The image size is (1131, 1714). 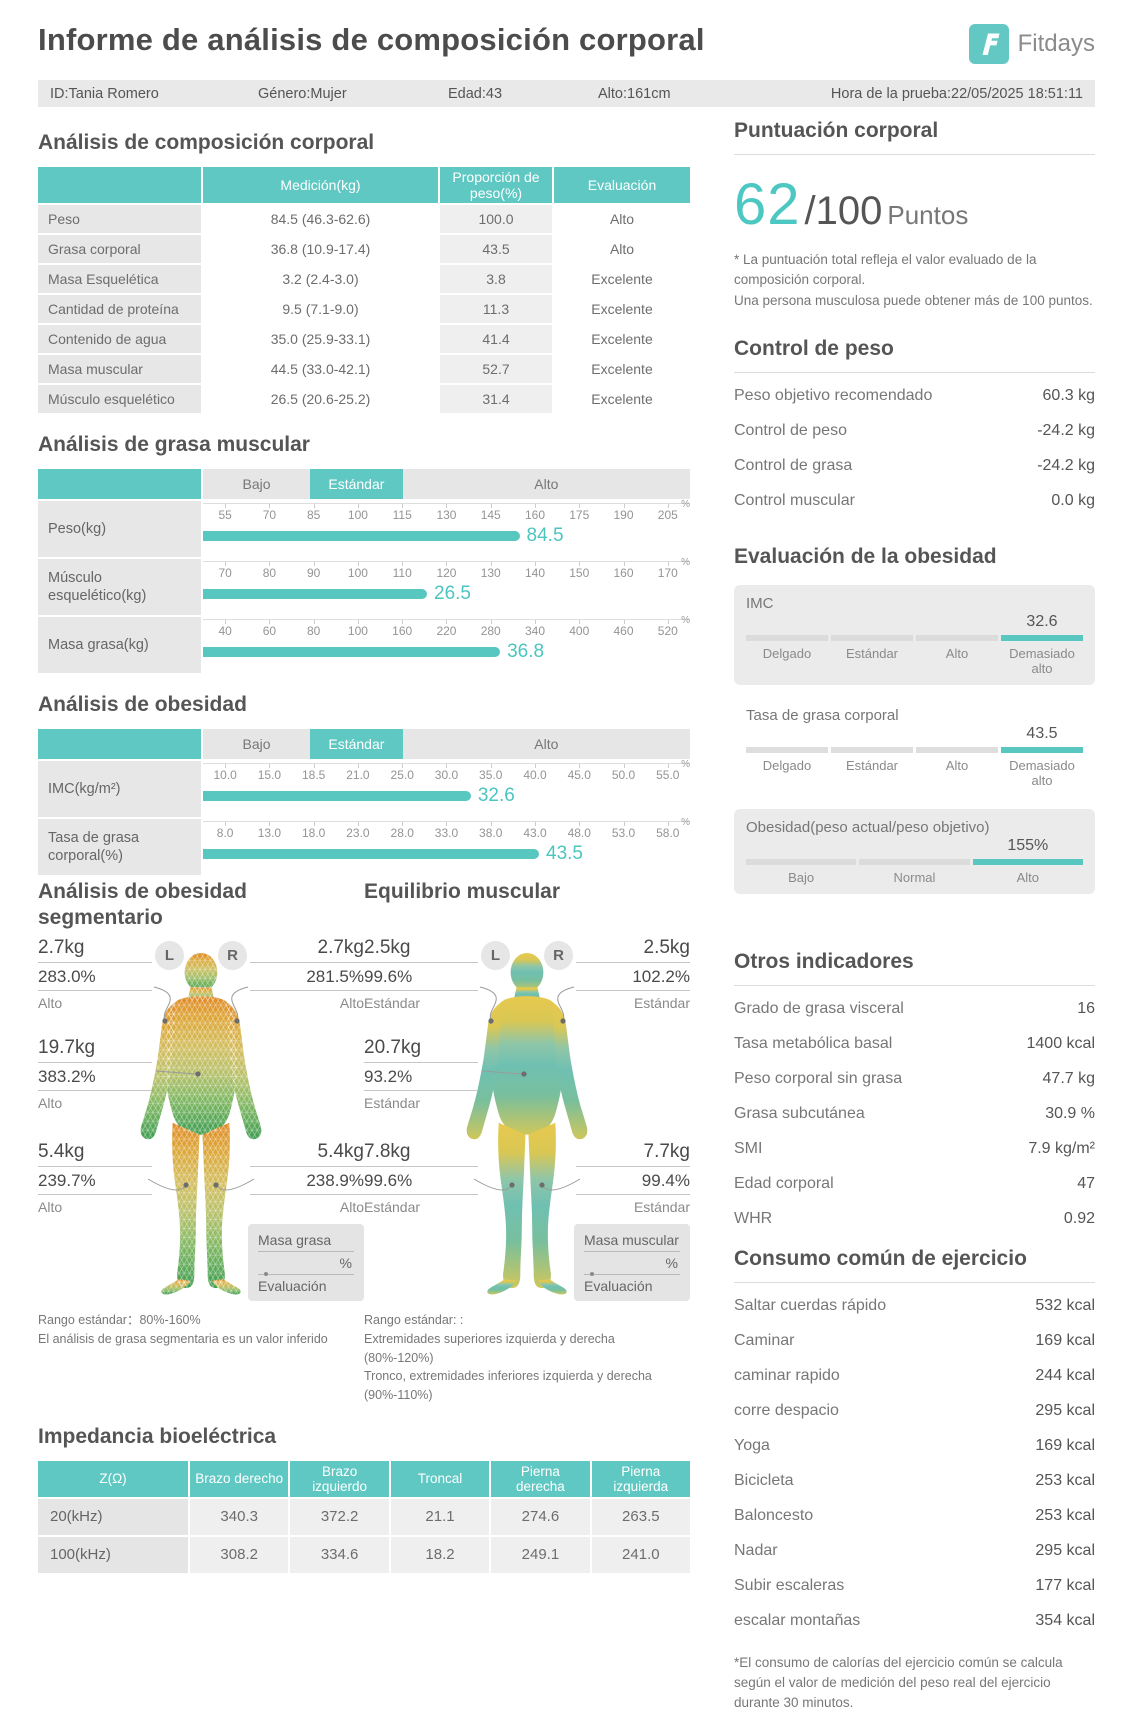 I want to click on row-evaluation: Excelente, so click(x=622, y=279).